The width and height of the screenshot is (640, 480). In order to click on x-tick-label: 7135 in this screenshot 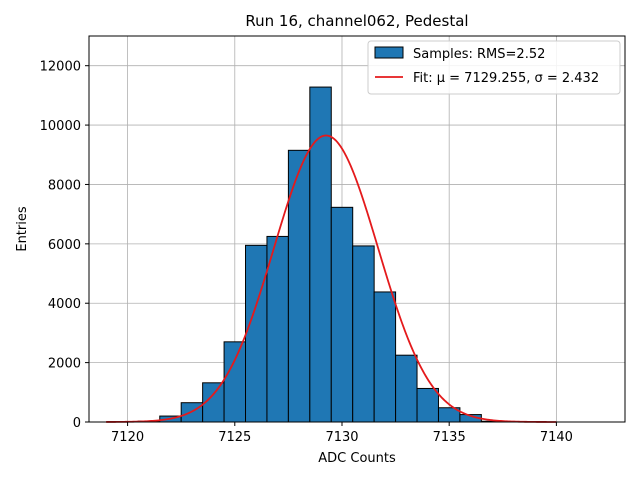, I will do `click(449, 437)`.